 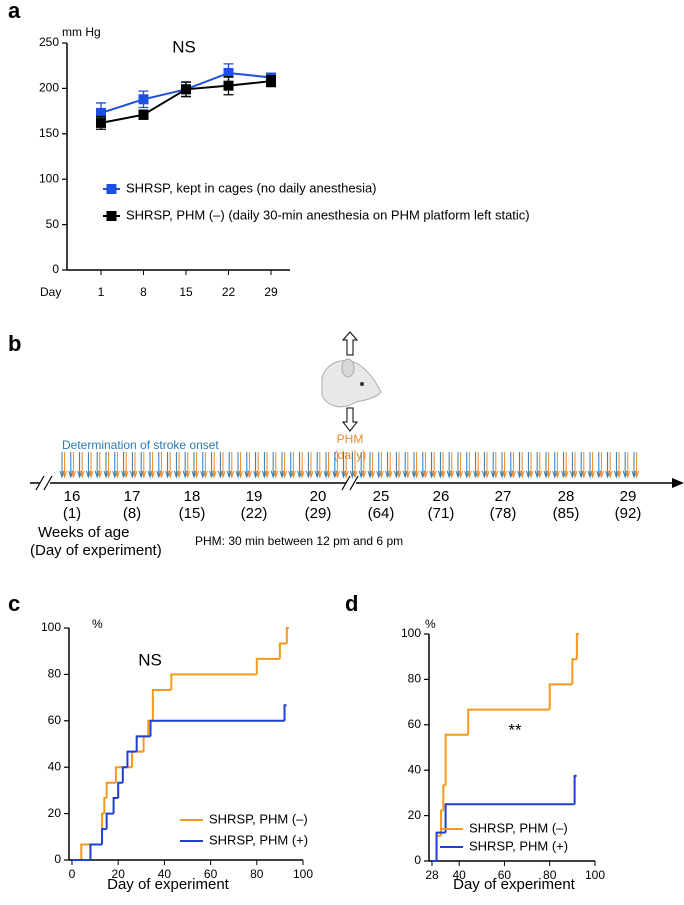 What do you see at coordinates (111, 216) in the screenshot?
I see `legend-marker` at bounding box center [111, 216].